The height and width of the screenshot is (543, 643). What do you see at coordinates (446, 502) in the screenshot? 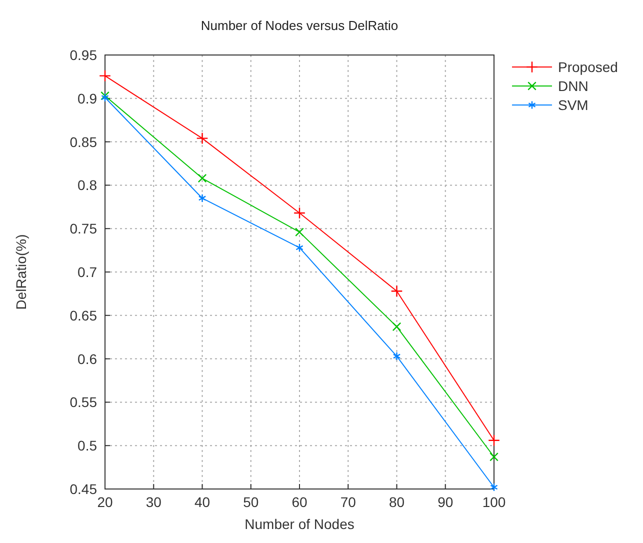
I see `x-tick-label: 90` at bounding box center [446, 502].